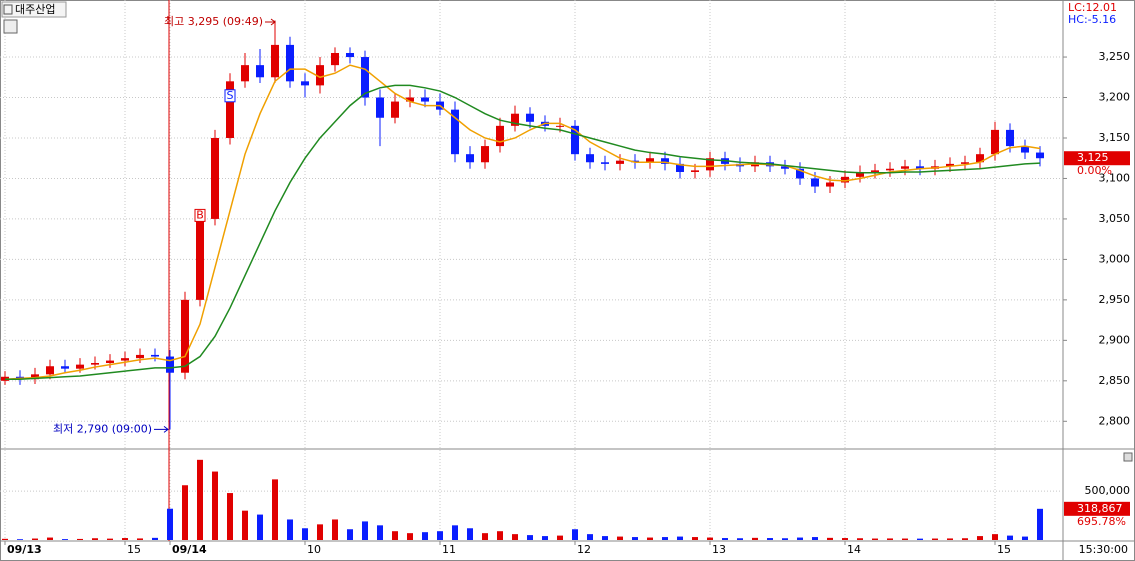 Image resolution: width=1135 pixels, height=561 pixels. What do you see at coordinates (213, 21) in the screenshot?
I see `high-annotation: 최고 3,295 (09:49)` at bounding box center [213, 21].